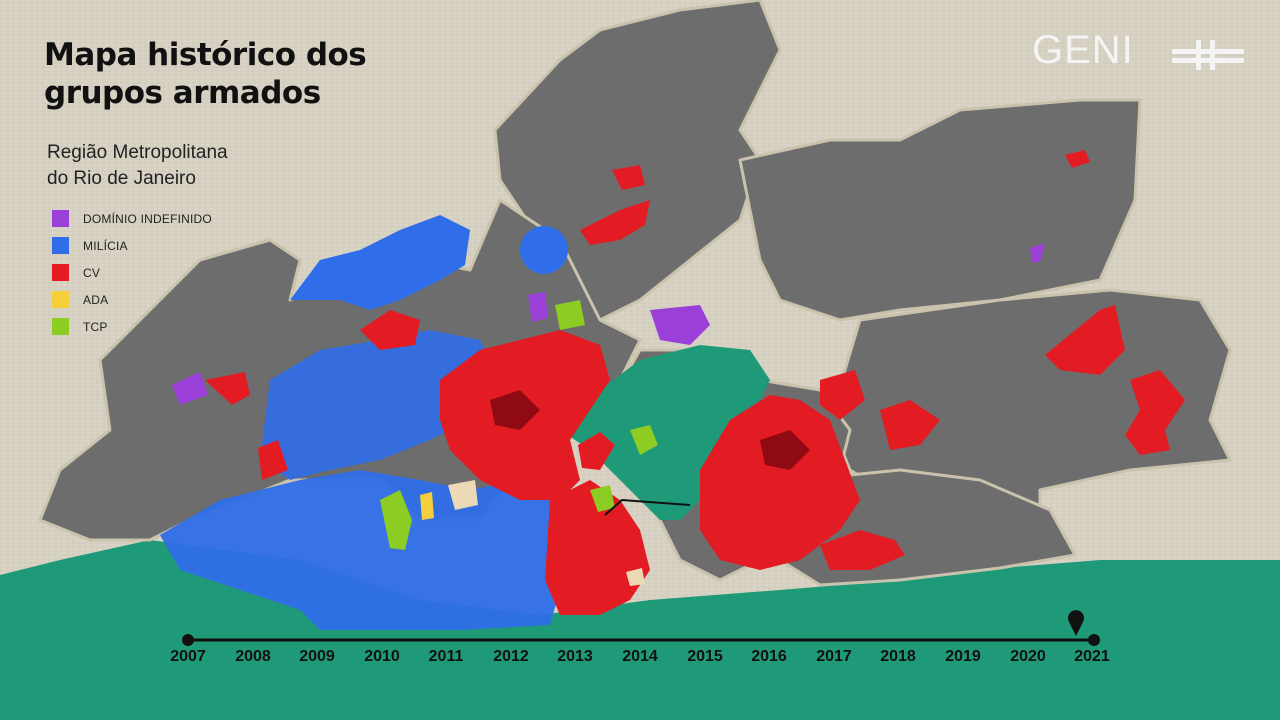 The height and width of the screenshot is (720, 1280). What do you see at coordinates (575, 656) in the screenshot?
I see `timeline-year: 2013` at bounding box center [575, 656].